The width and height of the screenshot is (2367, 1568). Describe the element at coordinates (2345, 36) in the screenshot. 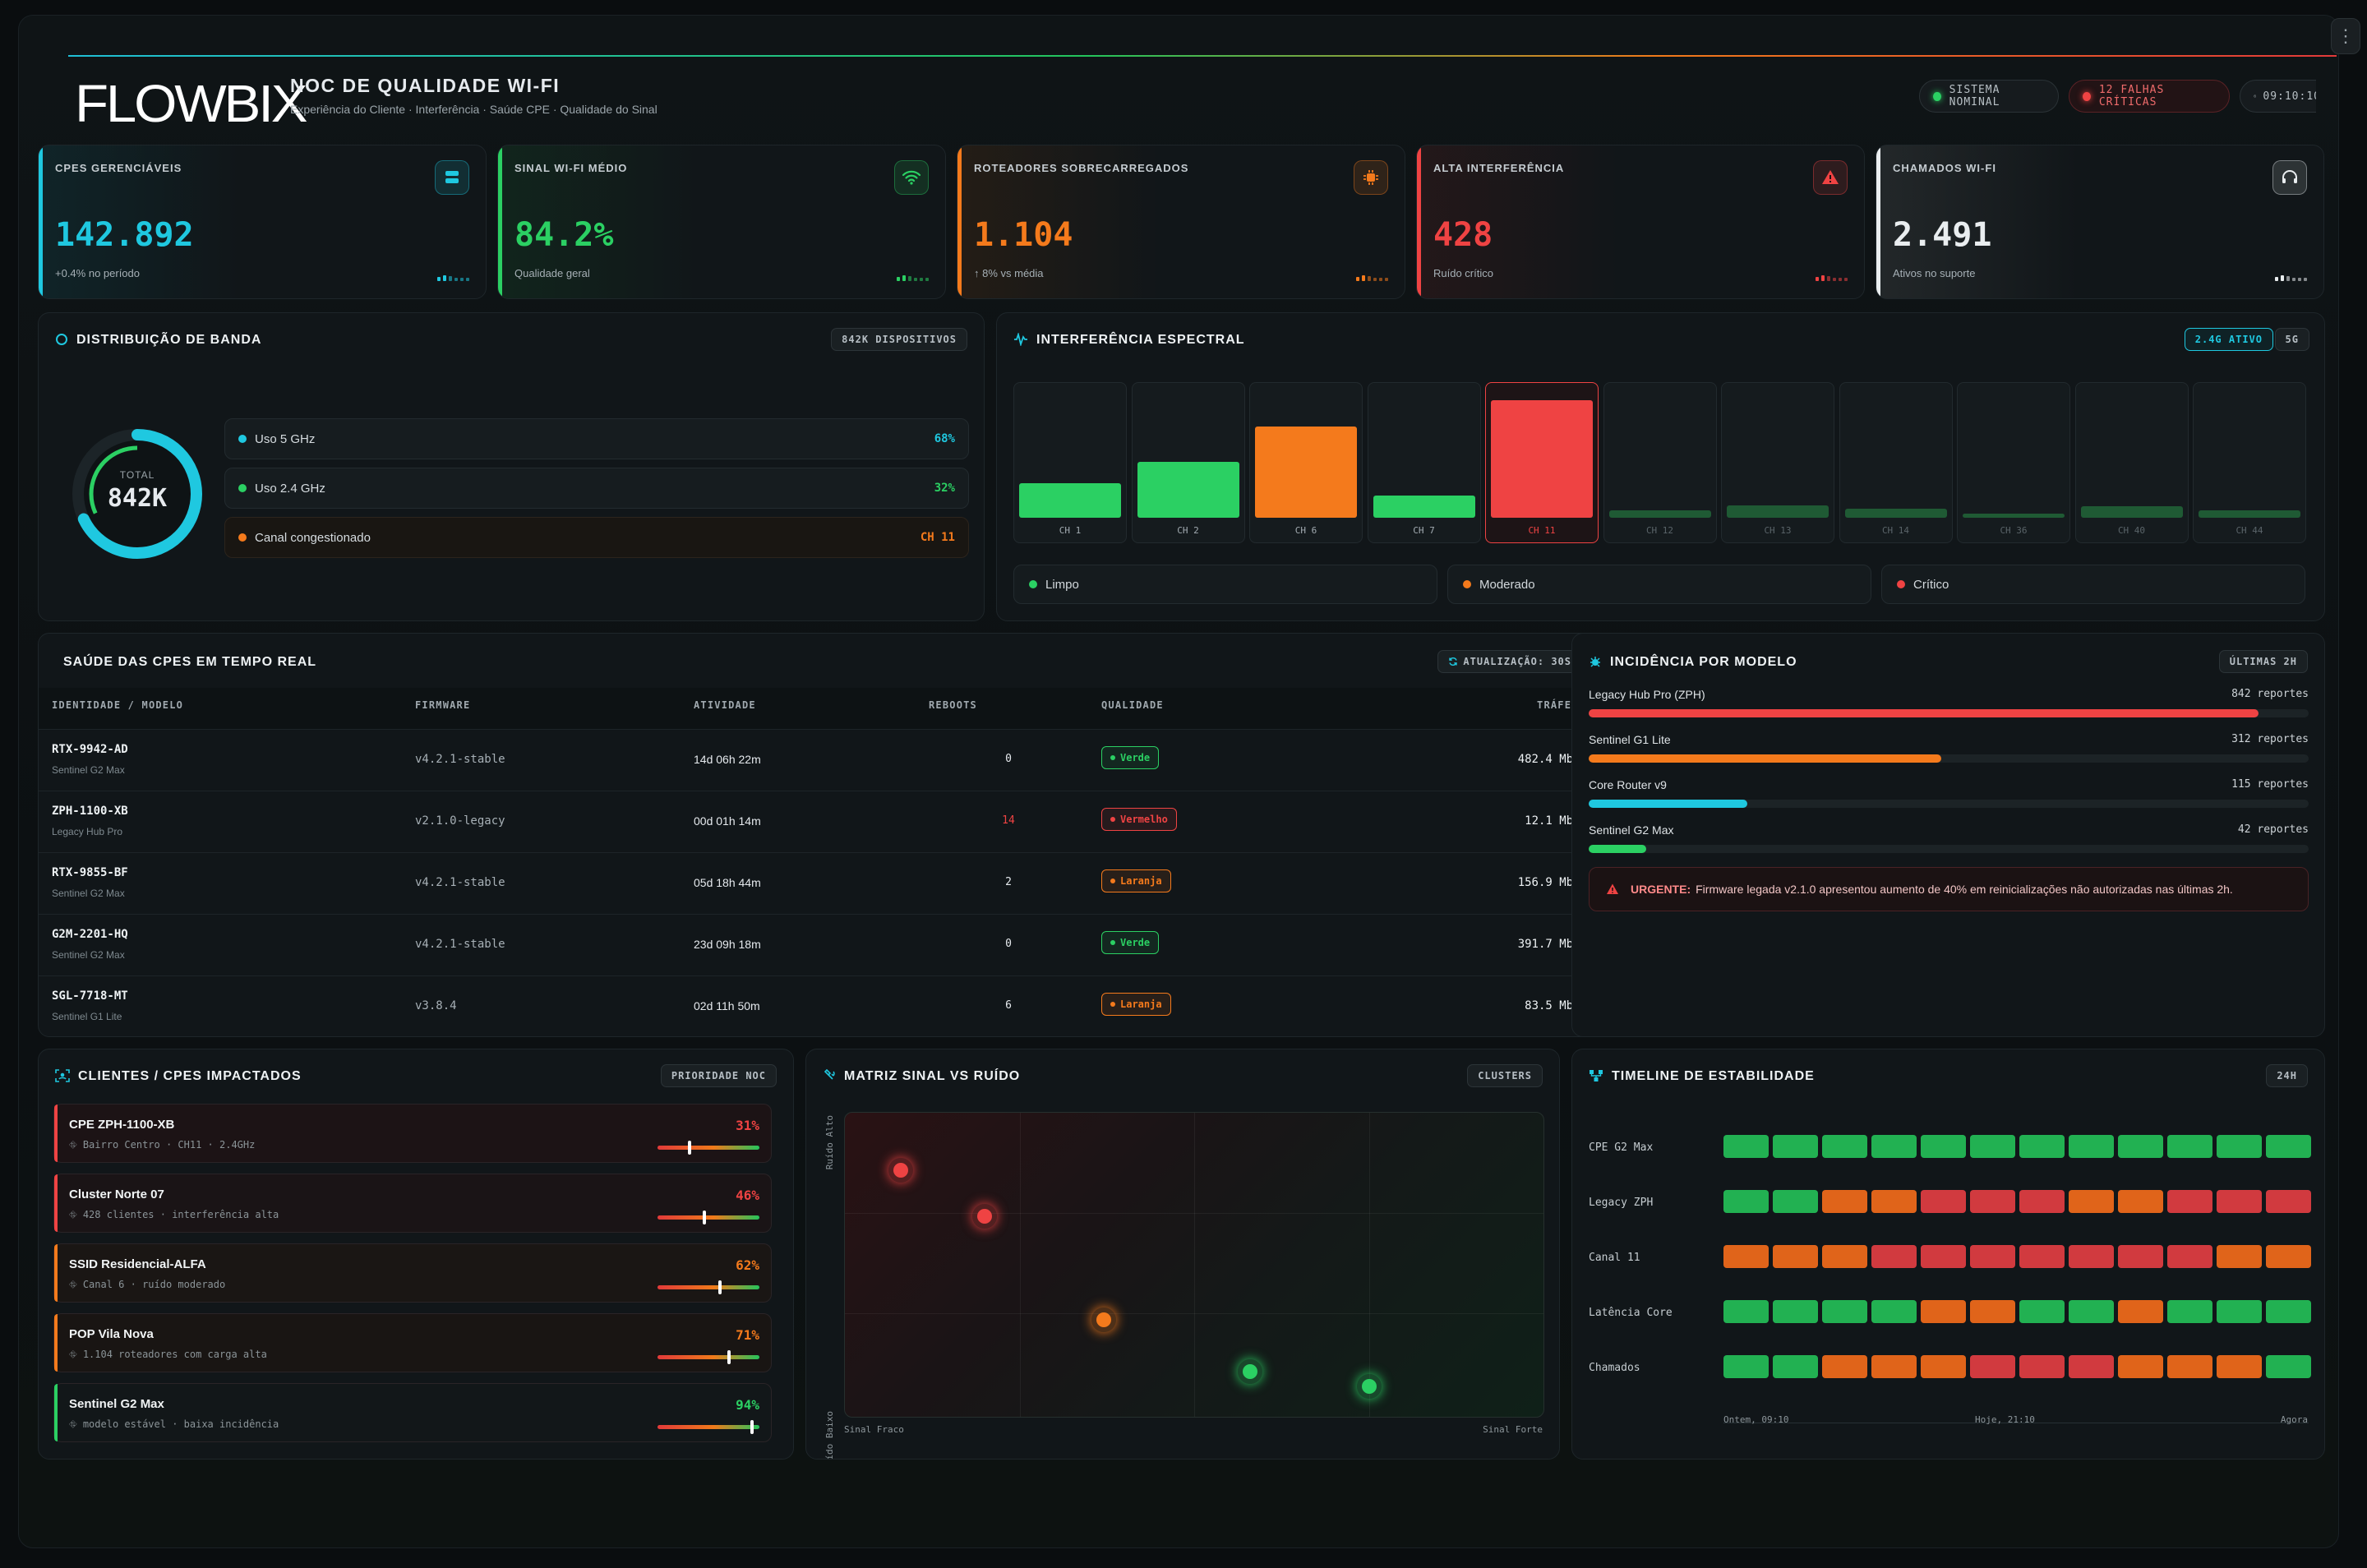

I see `menu-button: ⋮` at that location.